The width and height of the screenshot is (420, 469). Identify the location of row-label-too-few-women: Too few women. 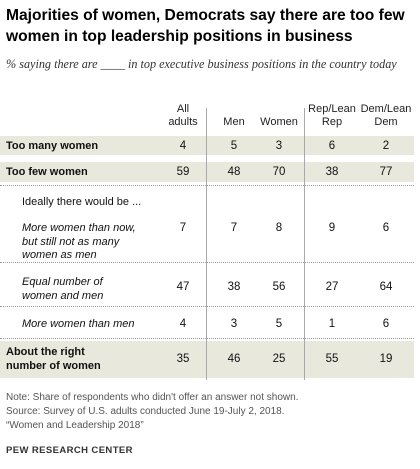
(47, 172).